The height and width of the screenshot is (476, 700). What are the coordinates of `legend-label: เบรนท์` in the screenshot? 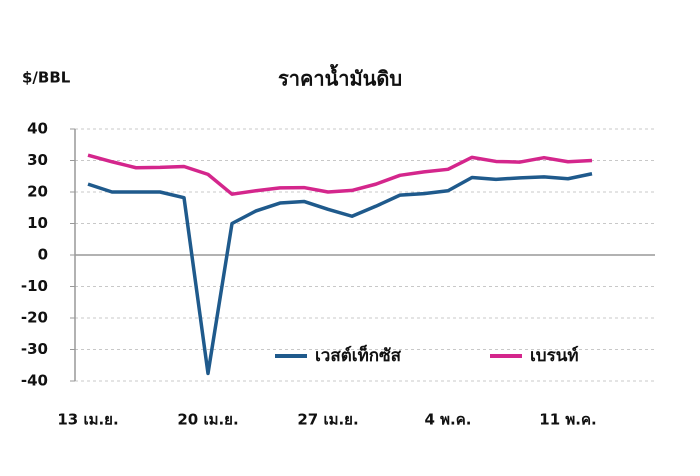 It's located at (554, 355).